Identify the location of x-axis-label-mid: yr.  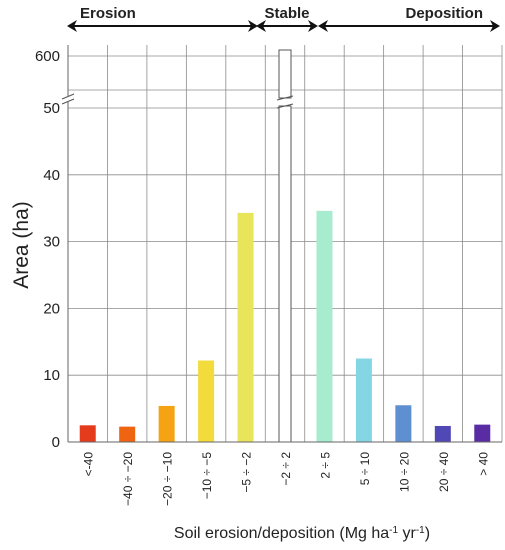
(407, 533).